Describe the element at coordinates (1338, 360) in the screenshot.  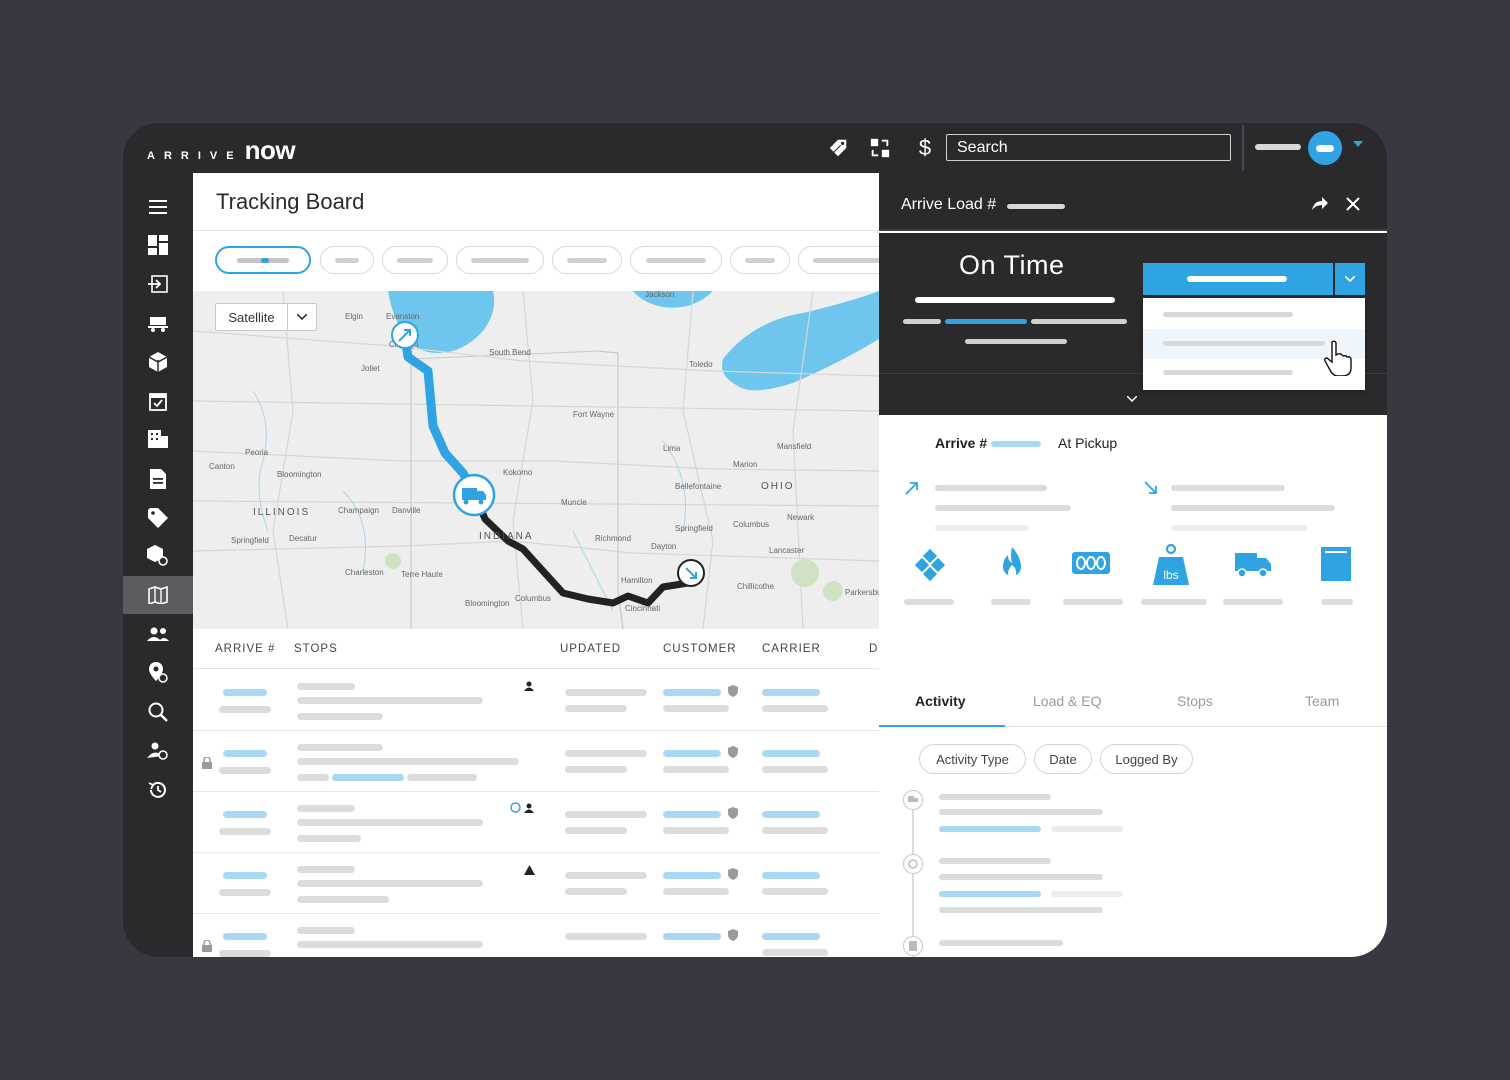
I see `cursor-hand-icon` at that location.